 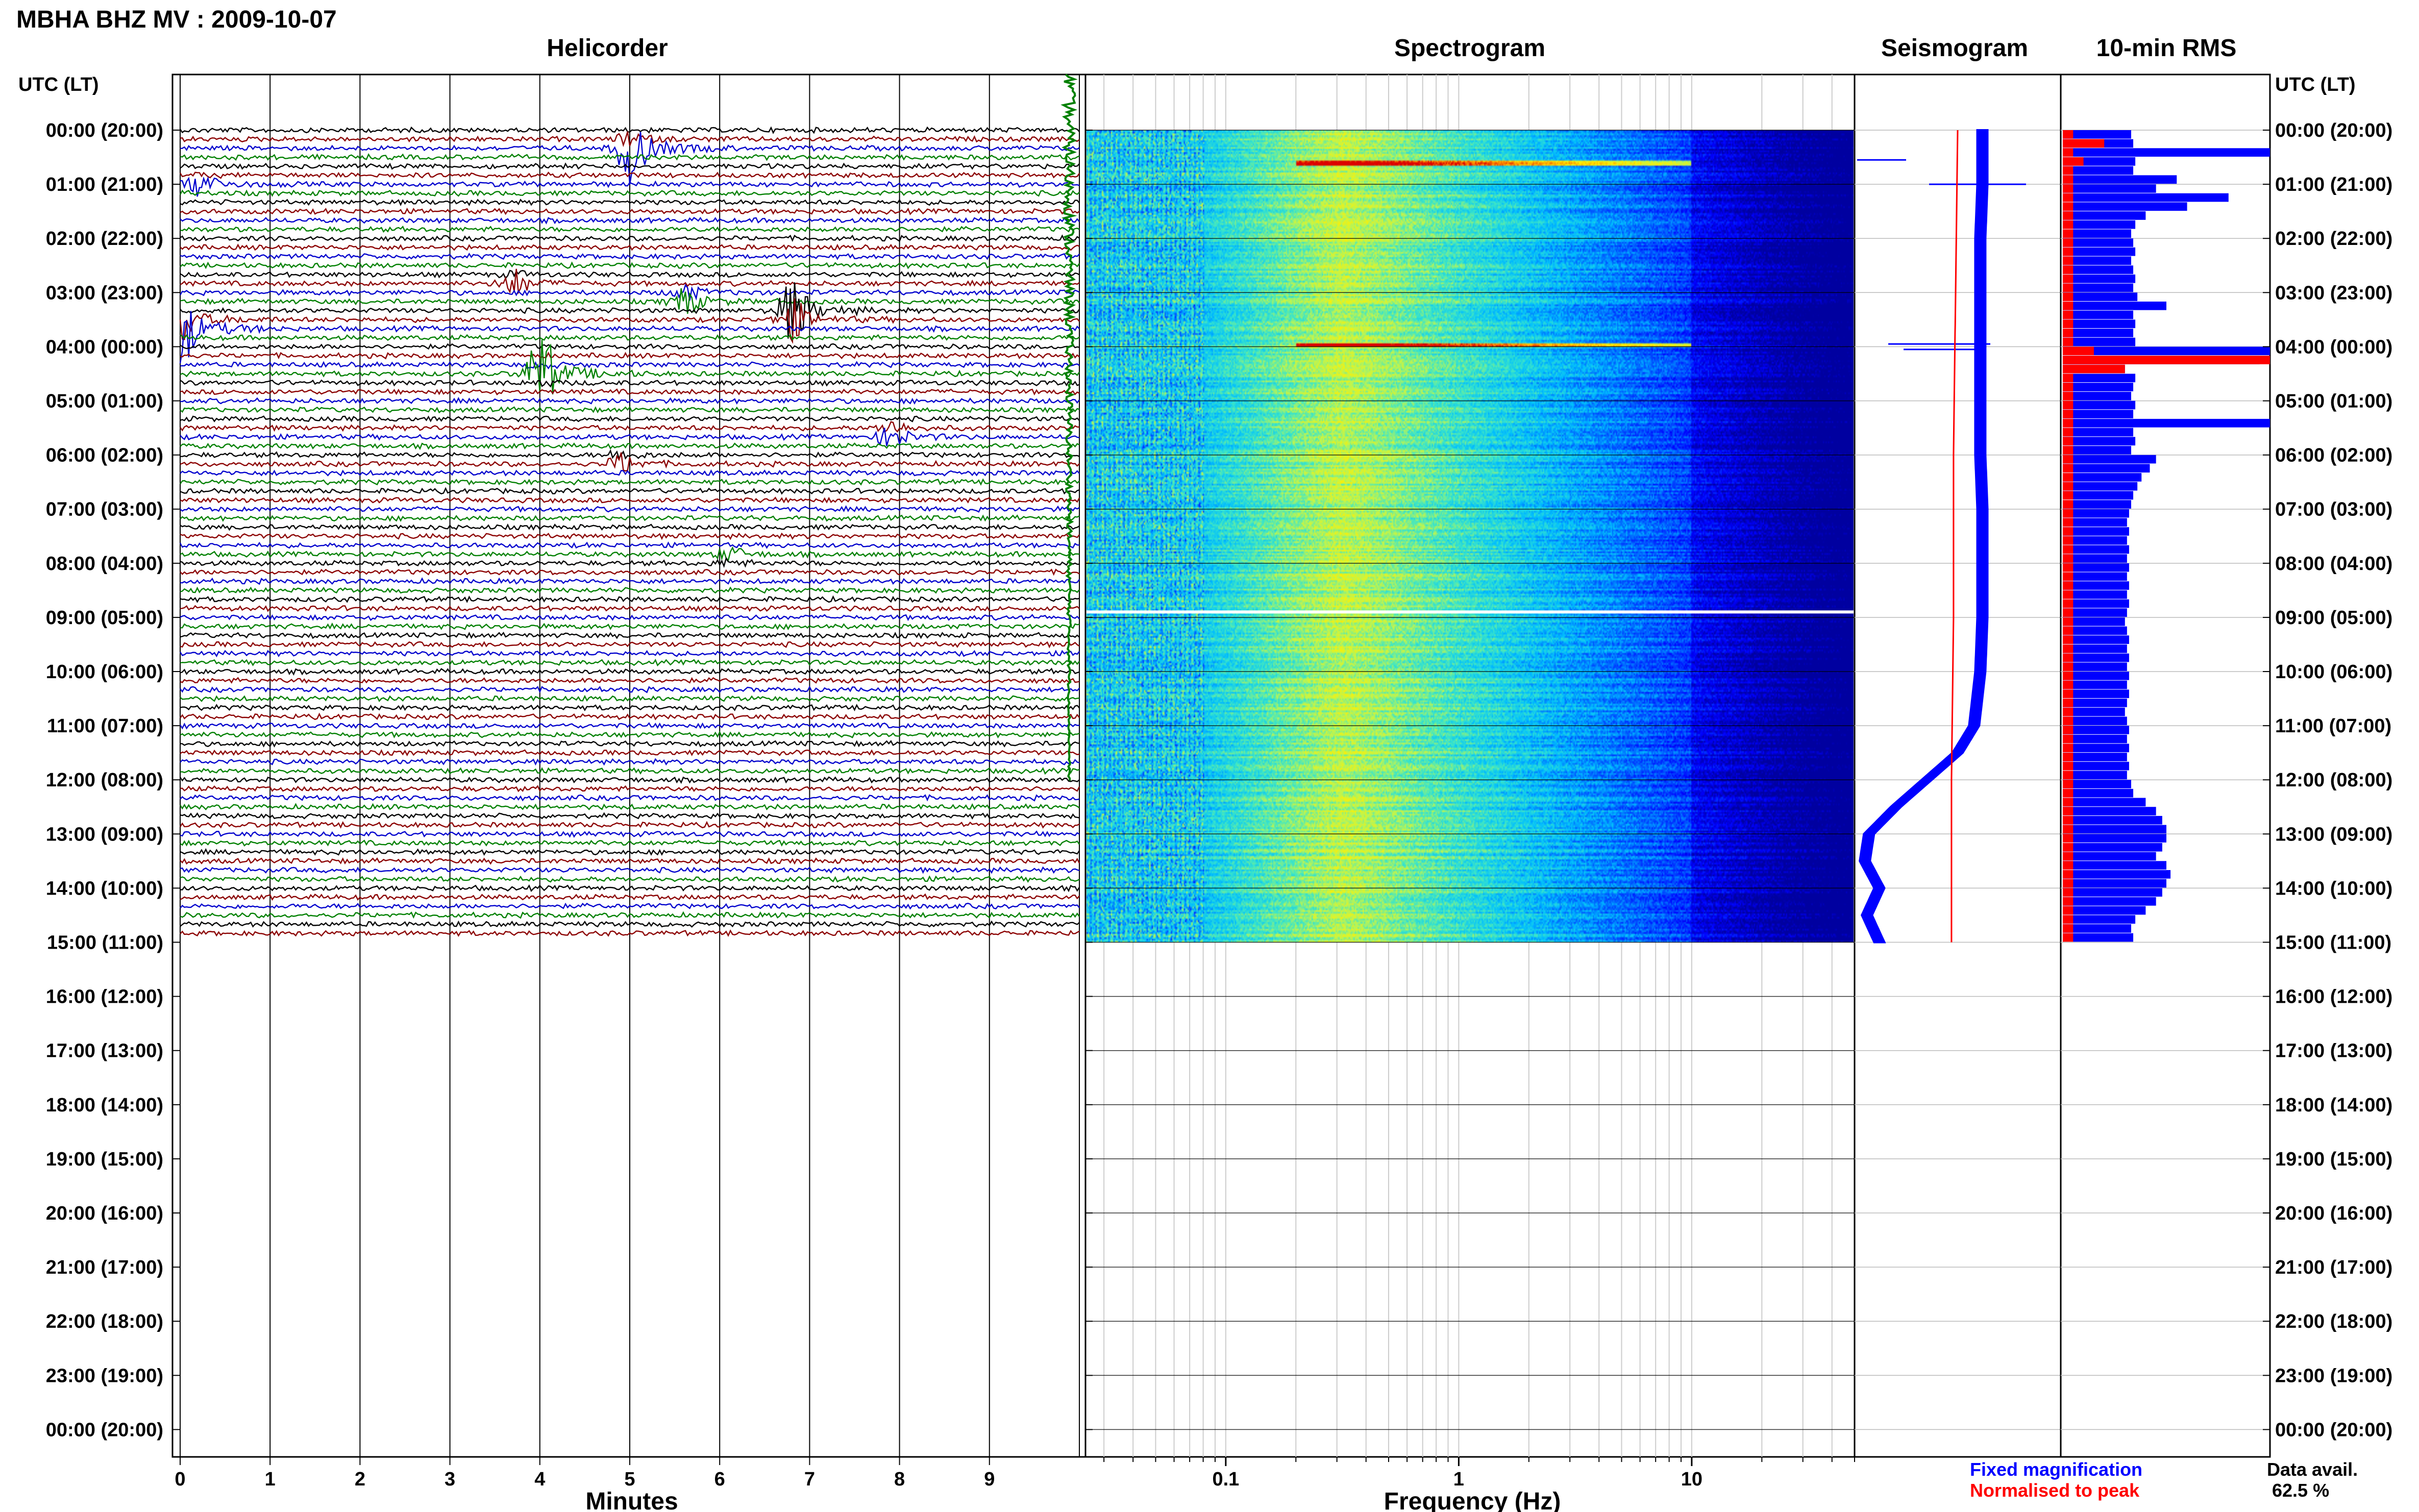 What do you see at coordinates (450, 1479) in the screenshot?
I see `minute-tick-label: 3` at bounding box center [450, 1479].